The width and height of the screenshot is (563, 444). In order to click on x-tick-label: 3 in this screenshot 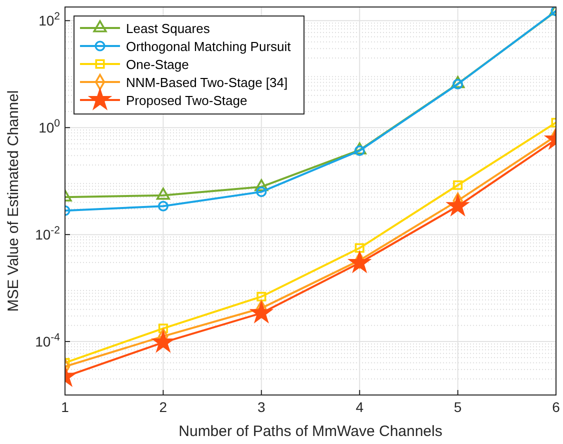, I will do `click(262, 407)`.